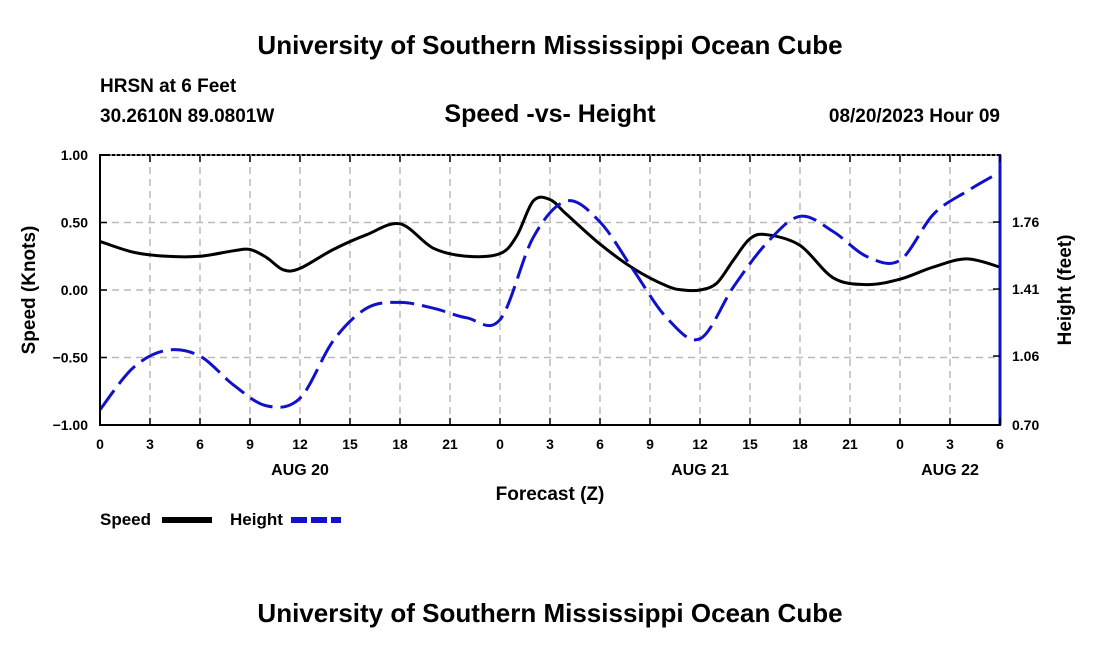 The height and width of the screenshot is (650, 1100). What do you see at coordinates (700, 470) in the screenshot?
I see `date-label: AUG 21` at bounding box center [700, 470].